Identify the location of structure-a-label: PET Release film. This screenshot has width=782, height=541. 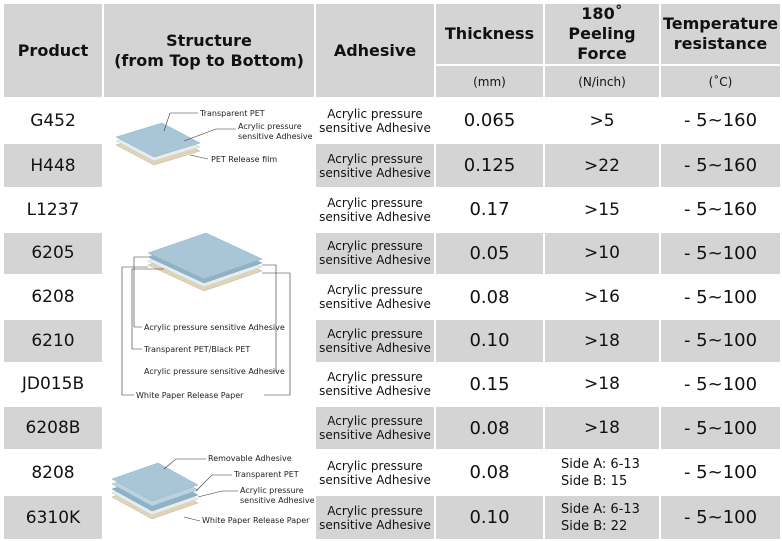
(244, 159).